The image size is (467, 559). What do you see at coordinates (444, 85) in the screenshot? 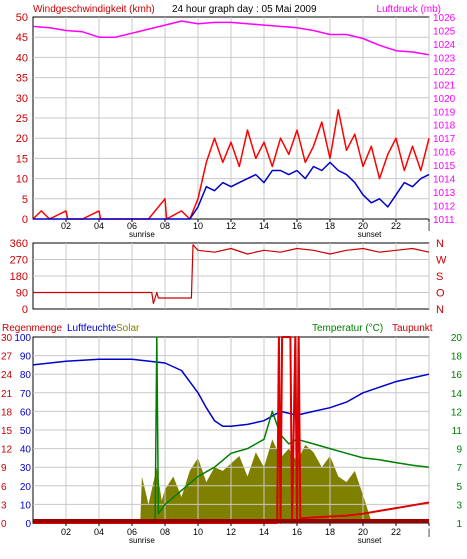
I see `pressure-tick-label: 1021` at bounding box center [444, 85].